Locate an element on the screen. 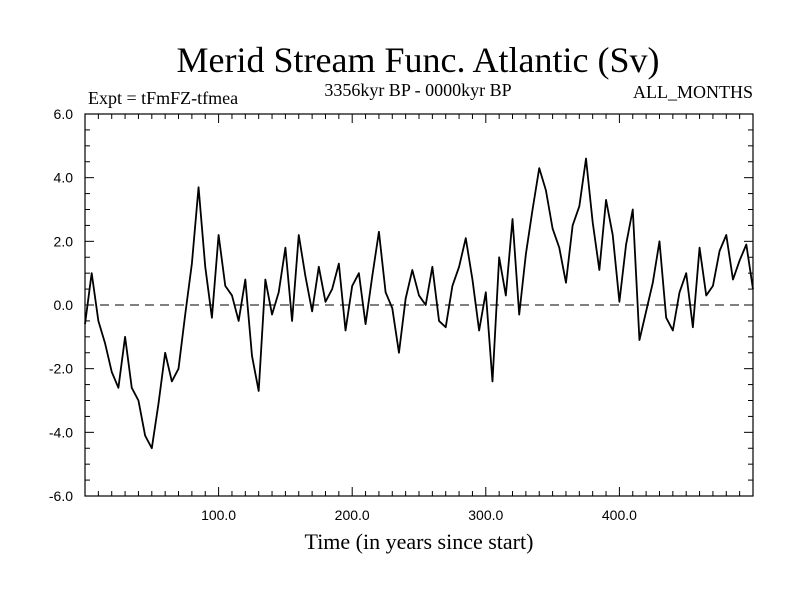 The image size is (800, 600). chart-subtitle-center: 3356kyr BP - 0000kyr BP is located at coordinates (417, 90).